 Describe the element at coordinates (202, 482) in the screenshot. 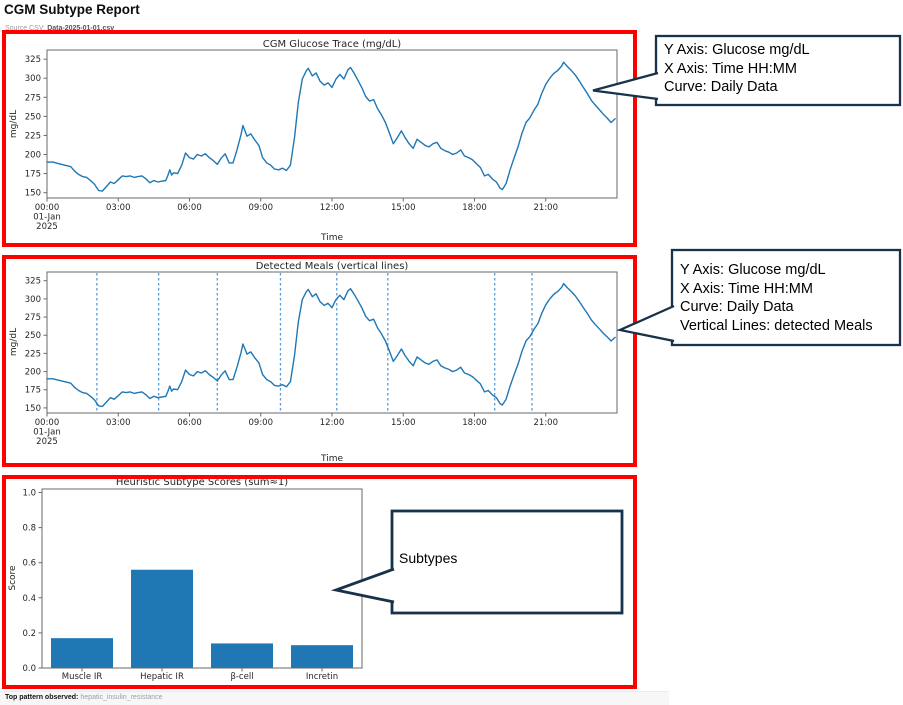

I see `chart-title: Heuristic Subtype Scores (sum≈1)` at that location.